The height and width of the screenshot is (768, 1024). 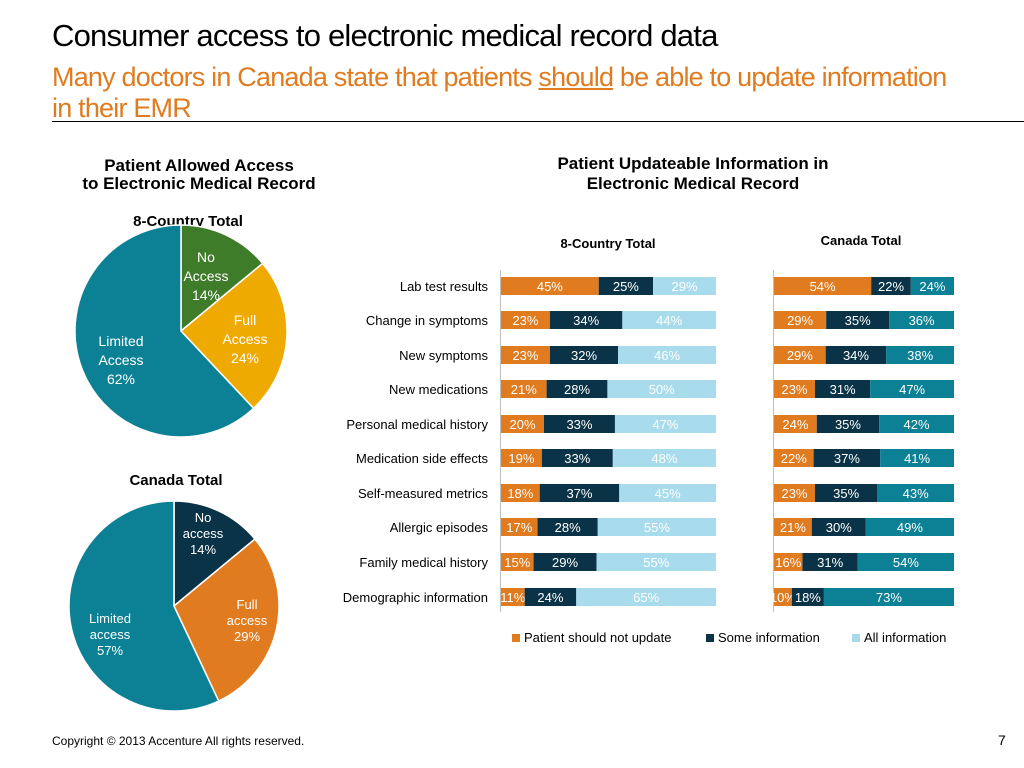 I want to click on bar-8country-value-label: 17%, so click(x=519, y=527).